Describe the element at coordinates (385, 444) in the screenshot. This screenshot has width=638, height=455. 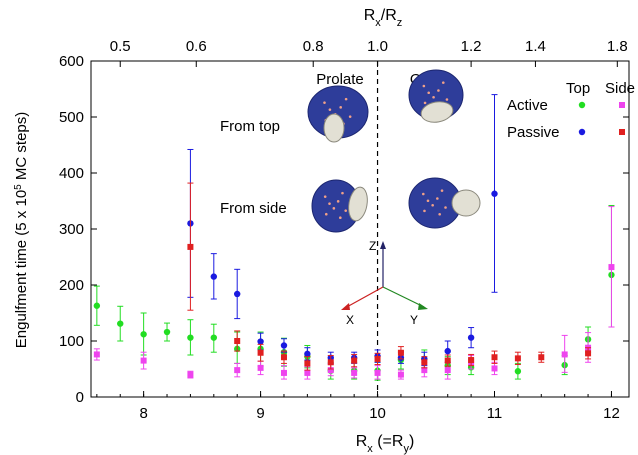
I see `x-axis-title: Rx (=Ry)` at that location.